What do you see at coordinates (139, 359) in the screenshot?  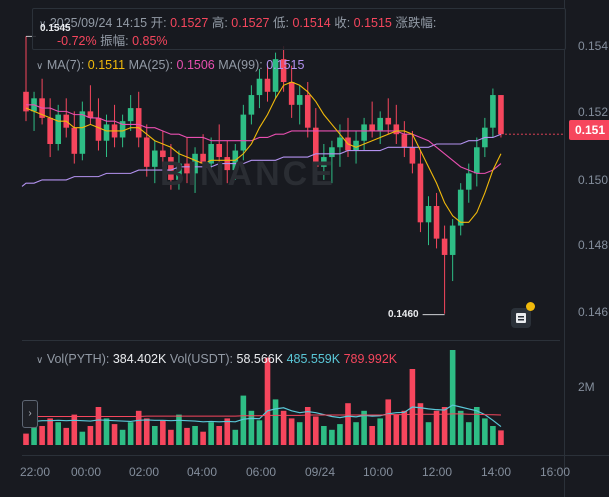 I see `vol-pyth-value: 384.402K` at bounding box center [139, 359].